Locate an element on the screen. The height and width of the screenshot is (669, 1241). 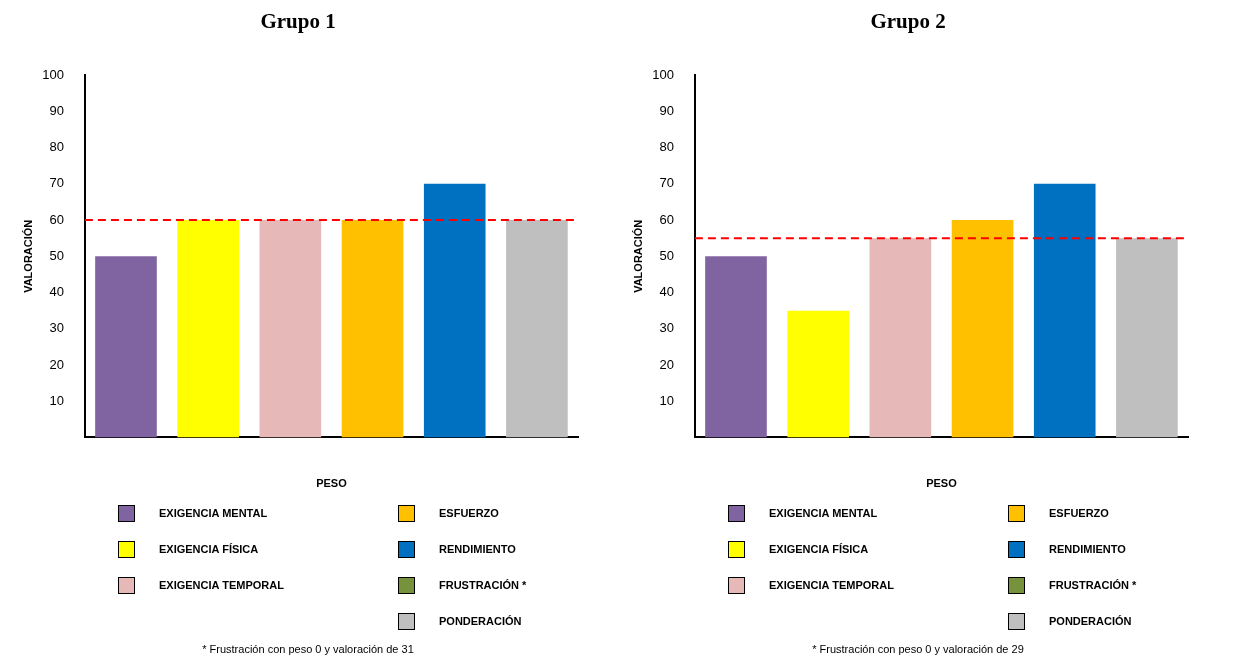
chart-title: Grupo 2 is located at coordinates (908, 21).